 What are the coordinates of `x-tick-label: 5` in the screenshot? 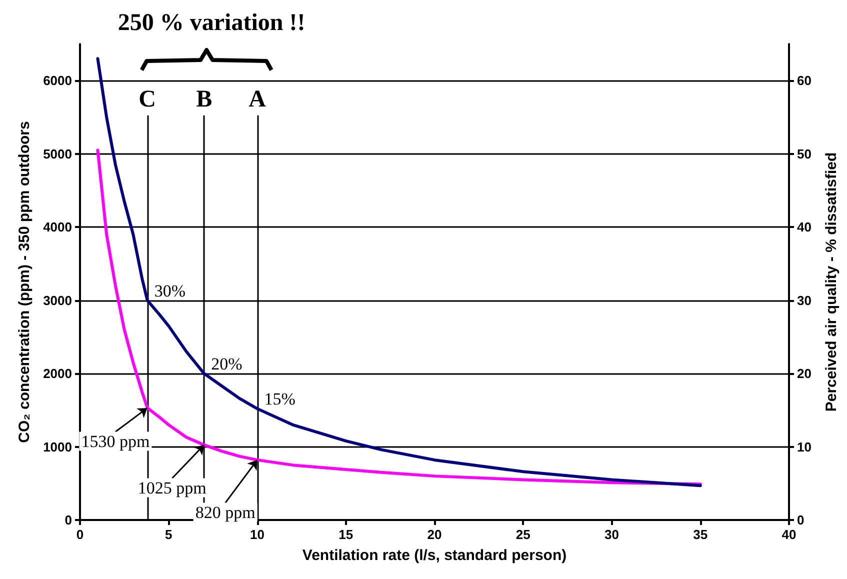 It's located at (168, 534).